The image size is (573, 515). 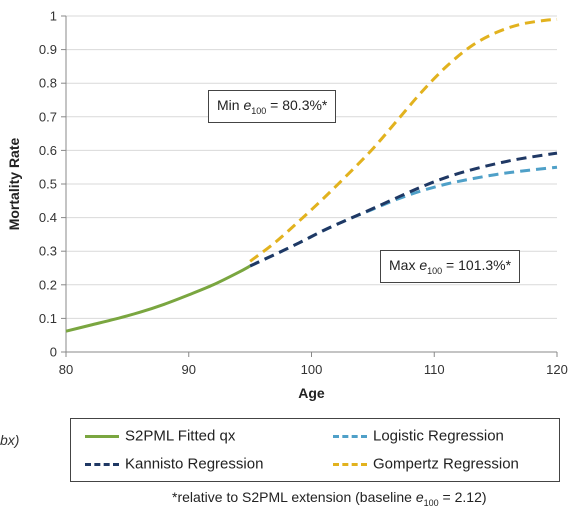 I want to click on x-tick-label: 90, so click(x=189, y=369).